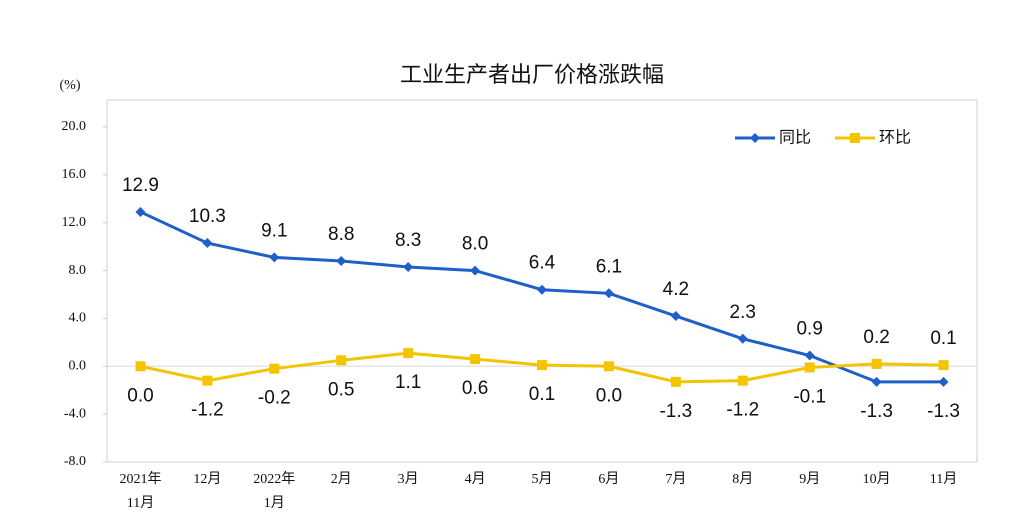  What do you see at coordinates (542, 263) in the screenshot?
I see `value-label: 6.4` at bounding box center [542, 263].